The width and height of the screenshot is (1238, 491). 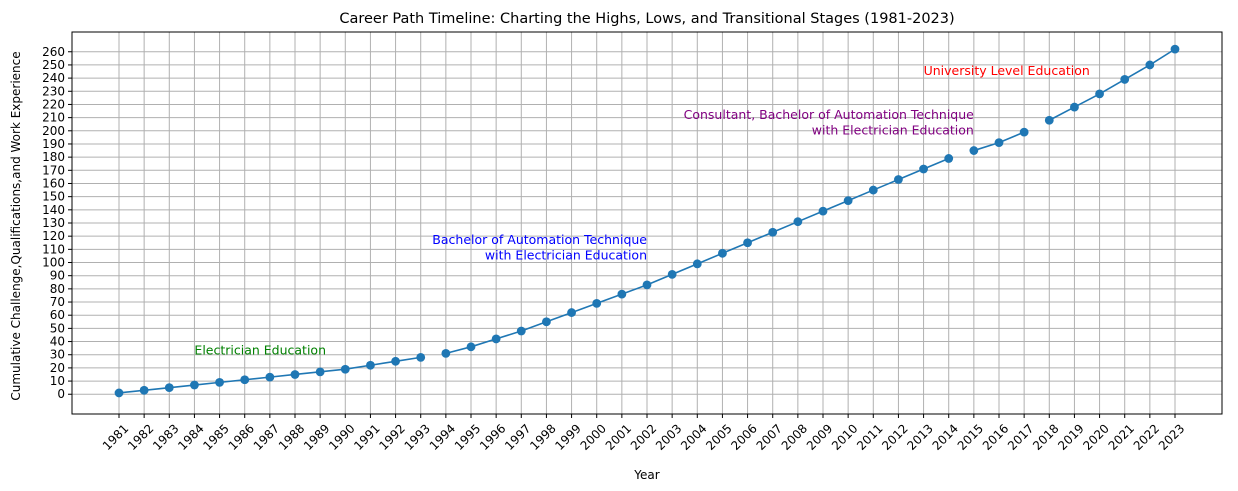 What do you see at coordinates (57, 342) in the screenshot?
I see `y-tick-label: 40` at bounding box center [57, 342].